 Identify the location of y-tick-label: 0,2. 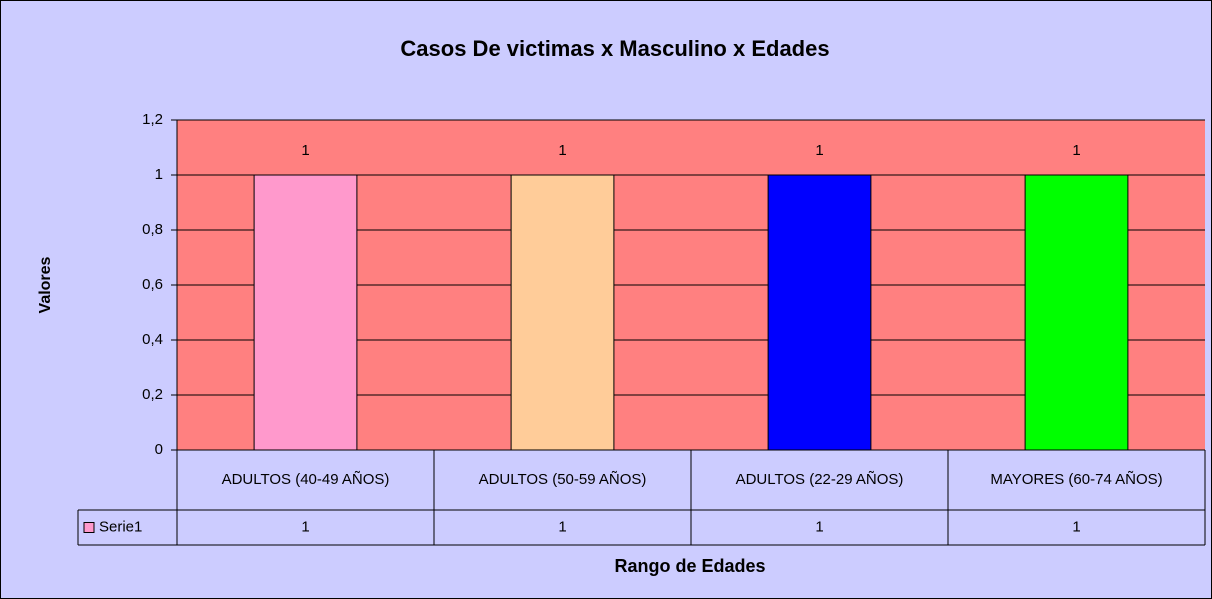
(152, 394).